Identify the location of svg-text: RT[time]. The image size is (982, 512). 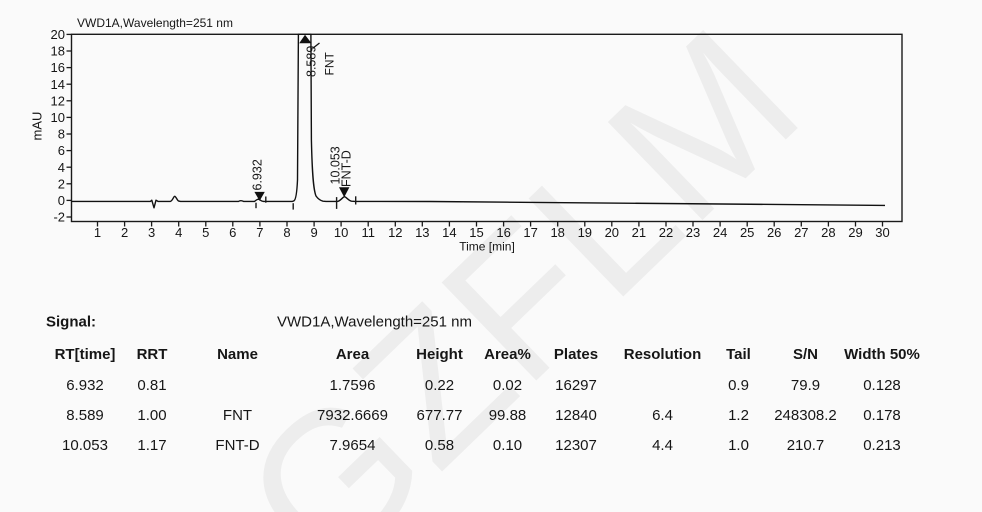
(85, 354).